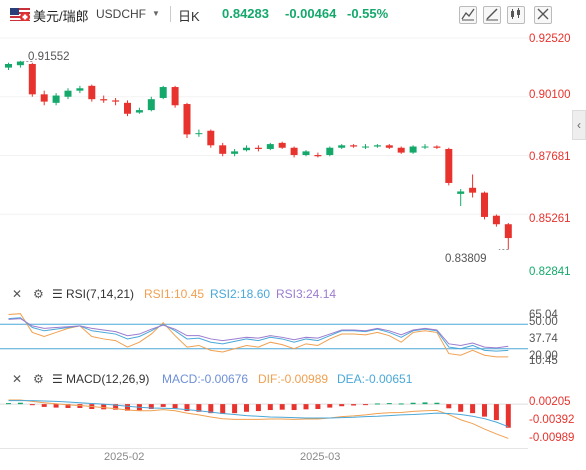 The height and width of the screenshot is (470, 586). Describe the element at coordinates (100, 294) in the screenshot. I see `rsi-title: RSI(7,14,21)` at that location.